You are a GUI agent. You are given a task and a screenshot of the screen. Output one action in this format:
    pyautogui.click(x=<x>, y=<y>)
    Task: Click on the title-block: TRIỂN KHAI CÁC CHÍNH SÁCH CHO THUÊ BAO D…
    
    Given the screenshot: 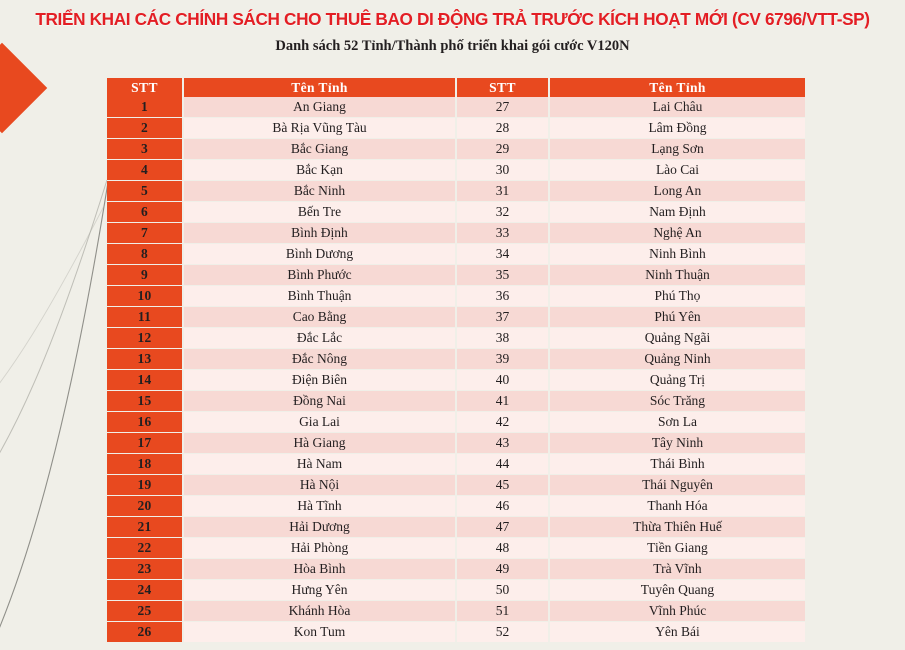 What is the action you would take?
    pyautogui.click(x=452, y=27)
    